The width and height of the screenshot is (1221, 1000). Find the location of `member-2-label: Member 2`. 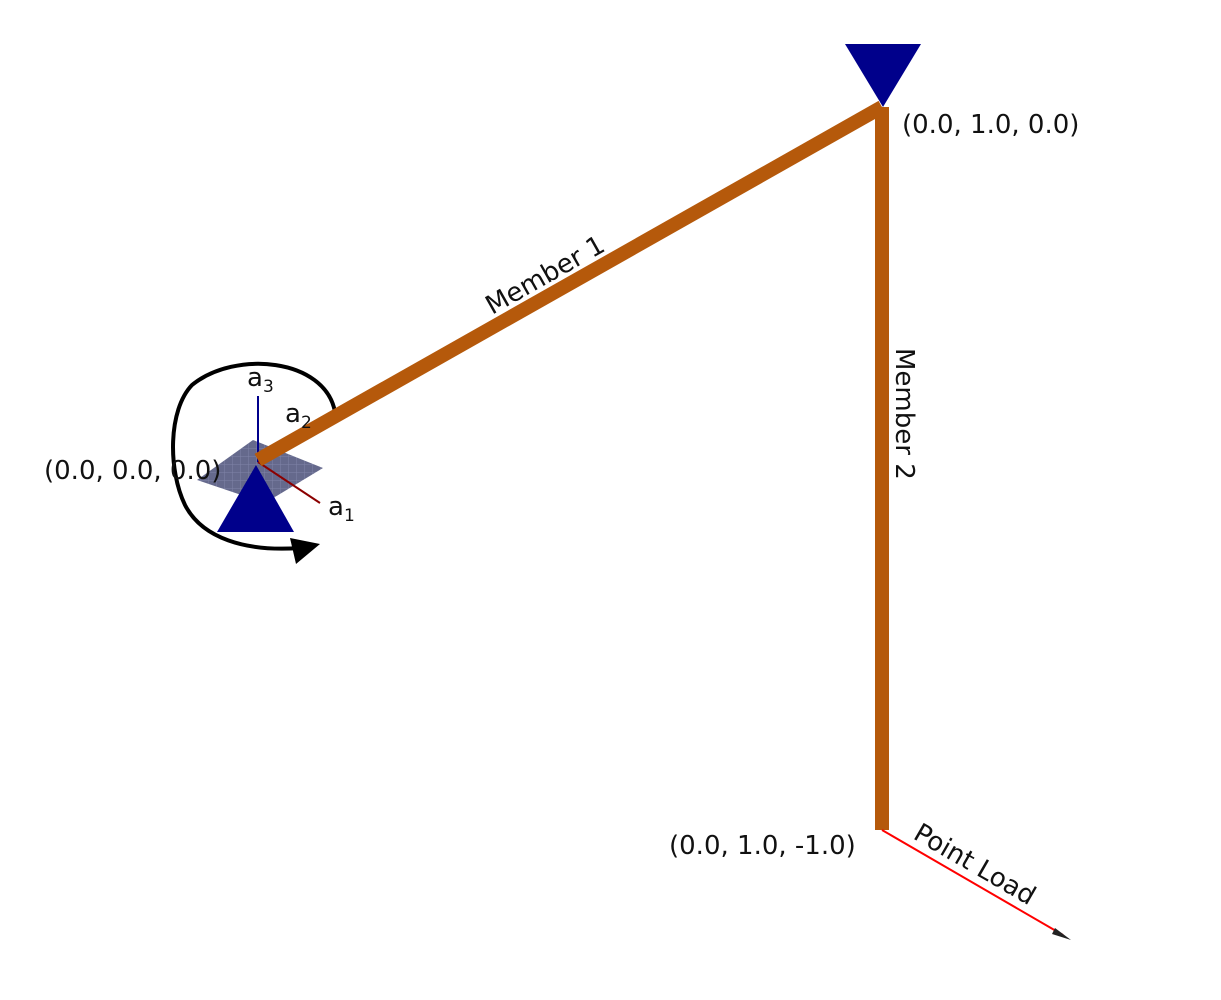

member-2-label: Member 2 is located at coordinates (904, 414).